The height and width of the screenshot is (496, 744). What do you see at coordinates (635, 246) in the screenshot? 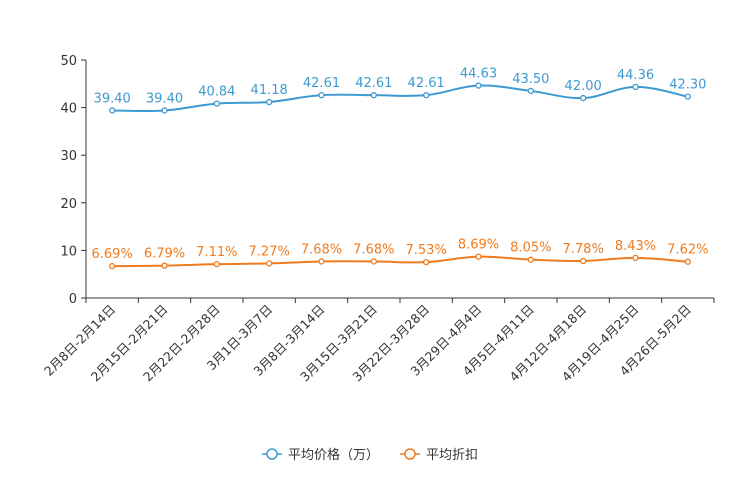
I see `data-label: 8.43%` at bounding box center [635, 246].